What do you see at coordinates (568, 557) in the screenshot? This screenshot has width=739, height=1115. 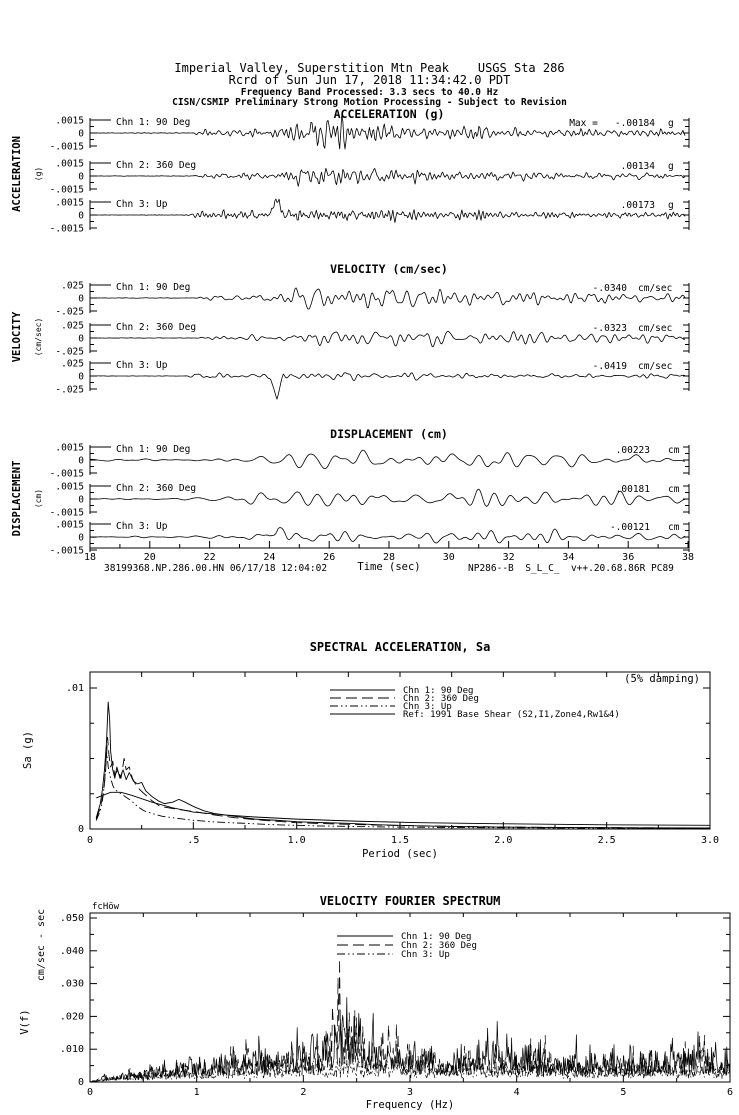 I see `x-tick-label: 34` at bounding box center [568, 557].